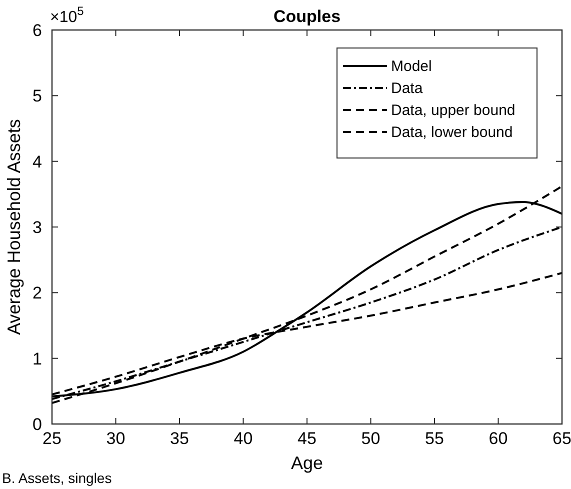  Describe the element at coordinates (411, 66) in the screenshot. I see `legend-label: Model` at that location.